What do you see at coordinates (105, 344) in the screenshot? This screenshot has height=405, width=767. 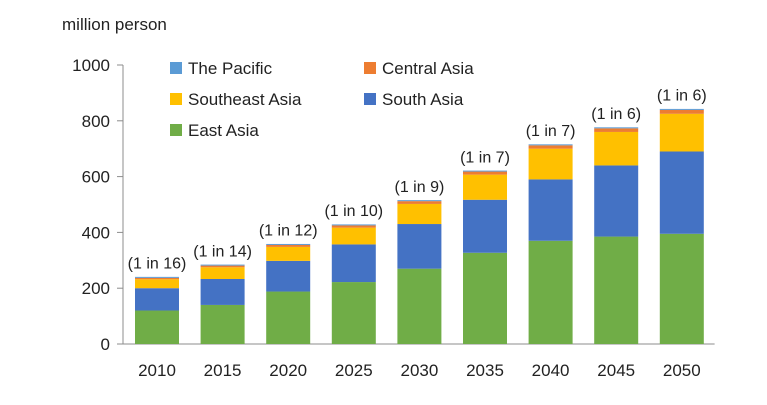 I see `y-tick-label: 0` at bounding box center [105, 344].